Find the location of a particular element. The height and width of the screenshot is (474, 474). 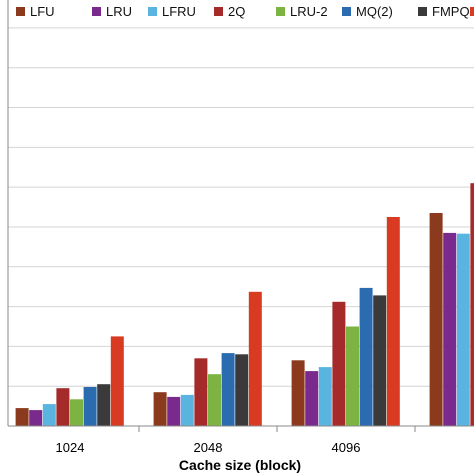

bar-mq-2--1024 is located at coordinates (90, 406).